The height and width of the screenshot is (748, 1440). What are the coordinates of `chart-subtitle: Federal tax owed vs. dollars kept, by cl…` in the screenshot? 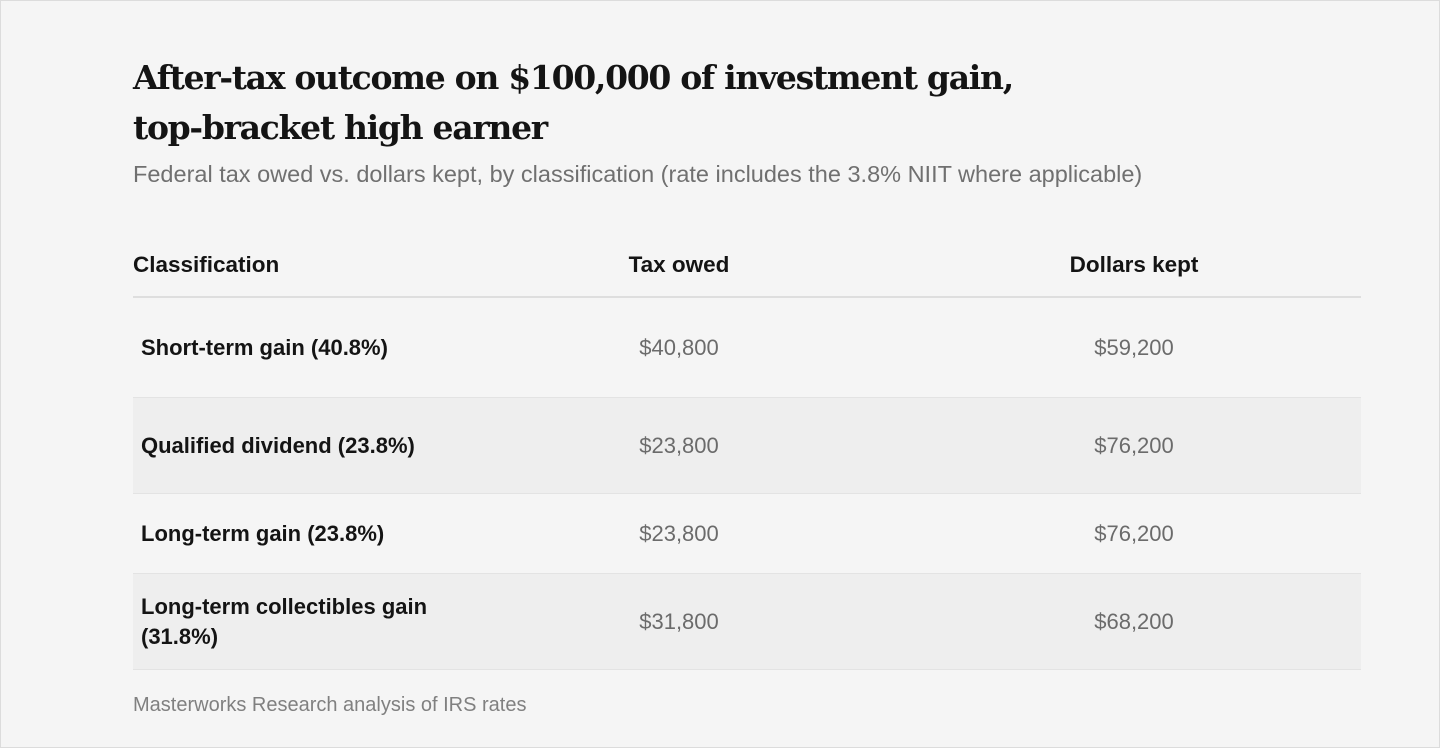 It's located at (638, 174).